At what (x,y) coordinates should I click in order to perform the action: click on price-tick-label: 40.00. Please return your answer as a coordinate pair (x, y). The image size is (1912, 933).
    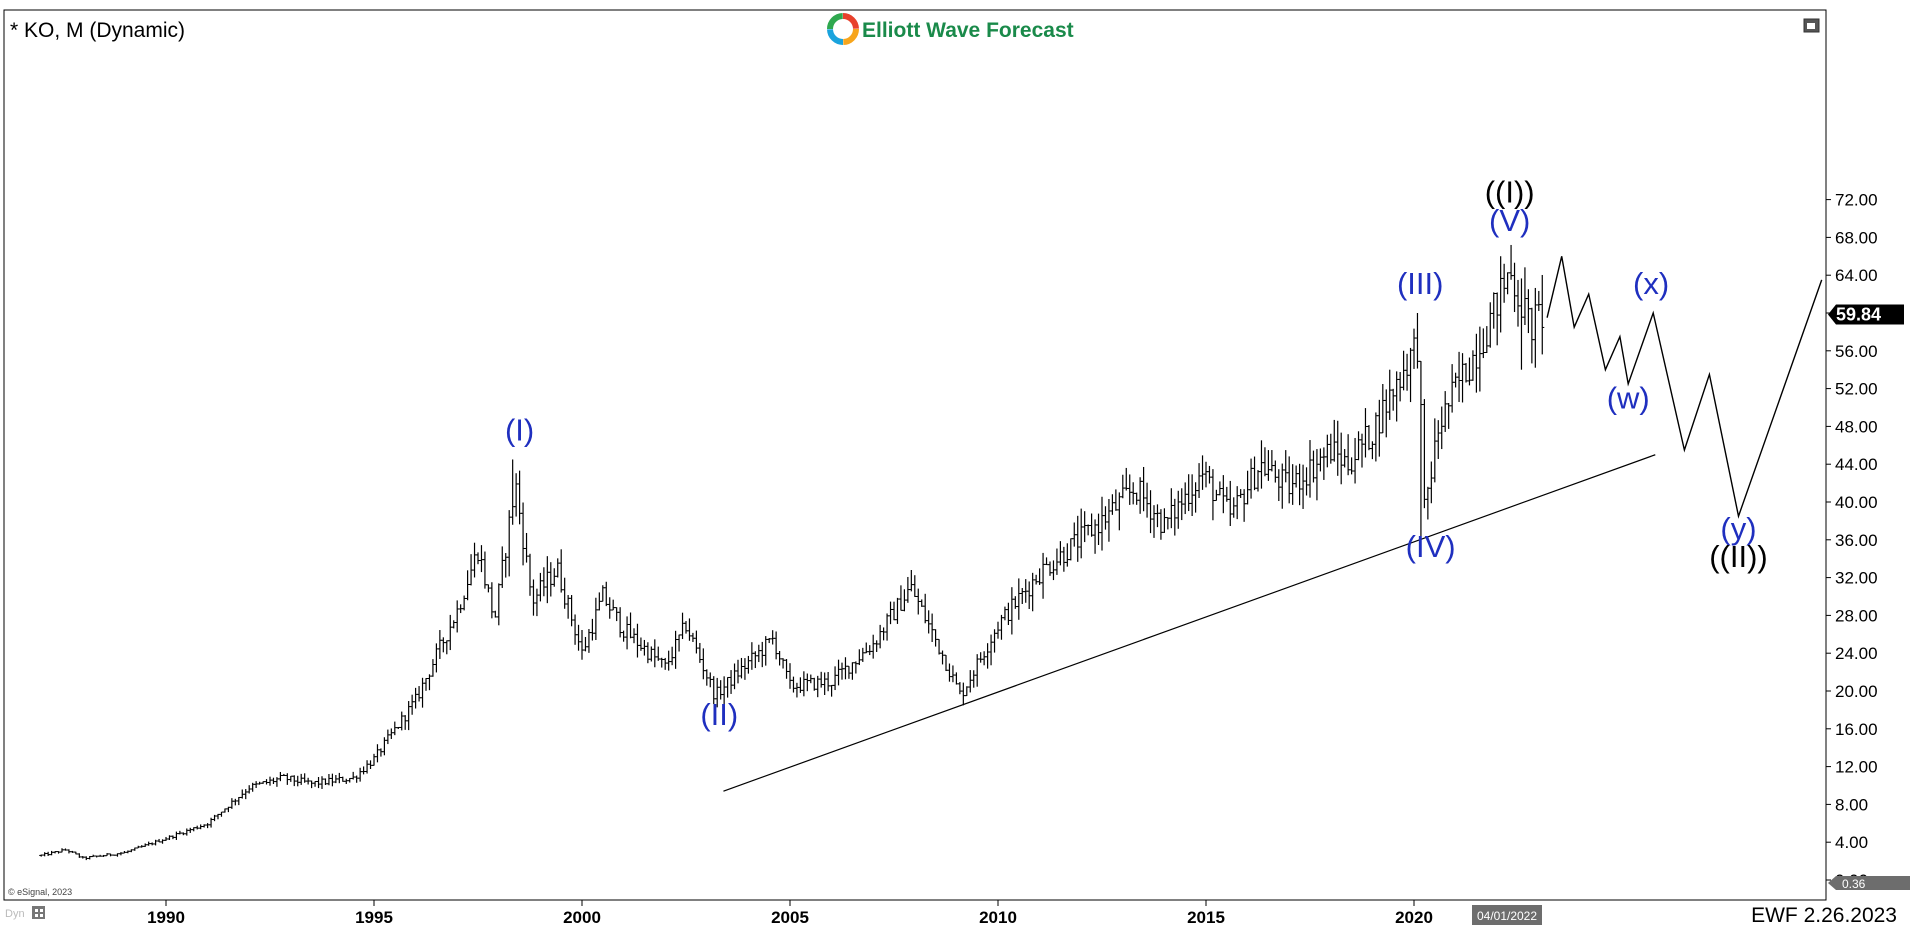
    Looking at the image, I should click on (1856, 502).